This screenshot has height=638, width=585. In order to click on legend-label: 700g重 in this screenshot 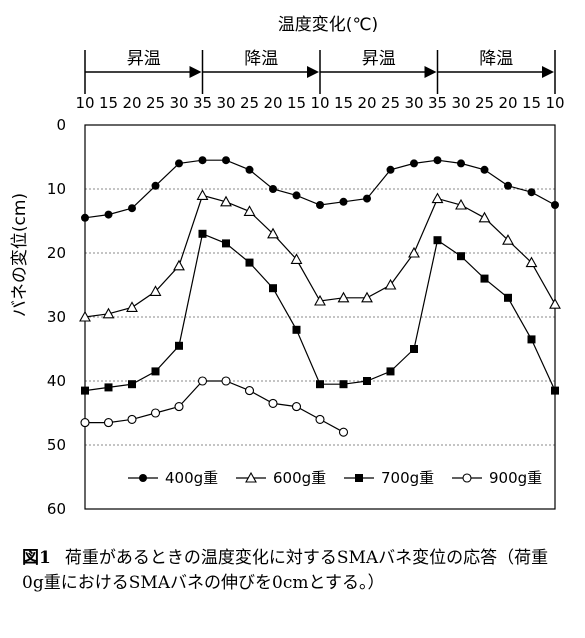, I will do `click(407, 478)`.